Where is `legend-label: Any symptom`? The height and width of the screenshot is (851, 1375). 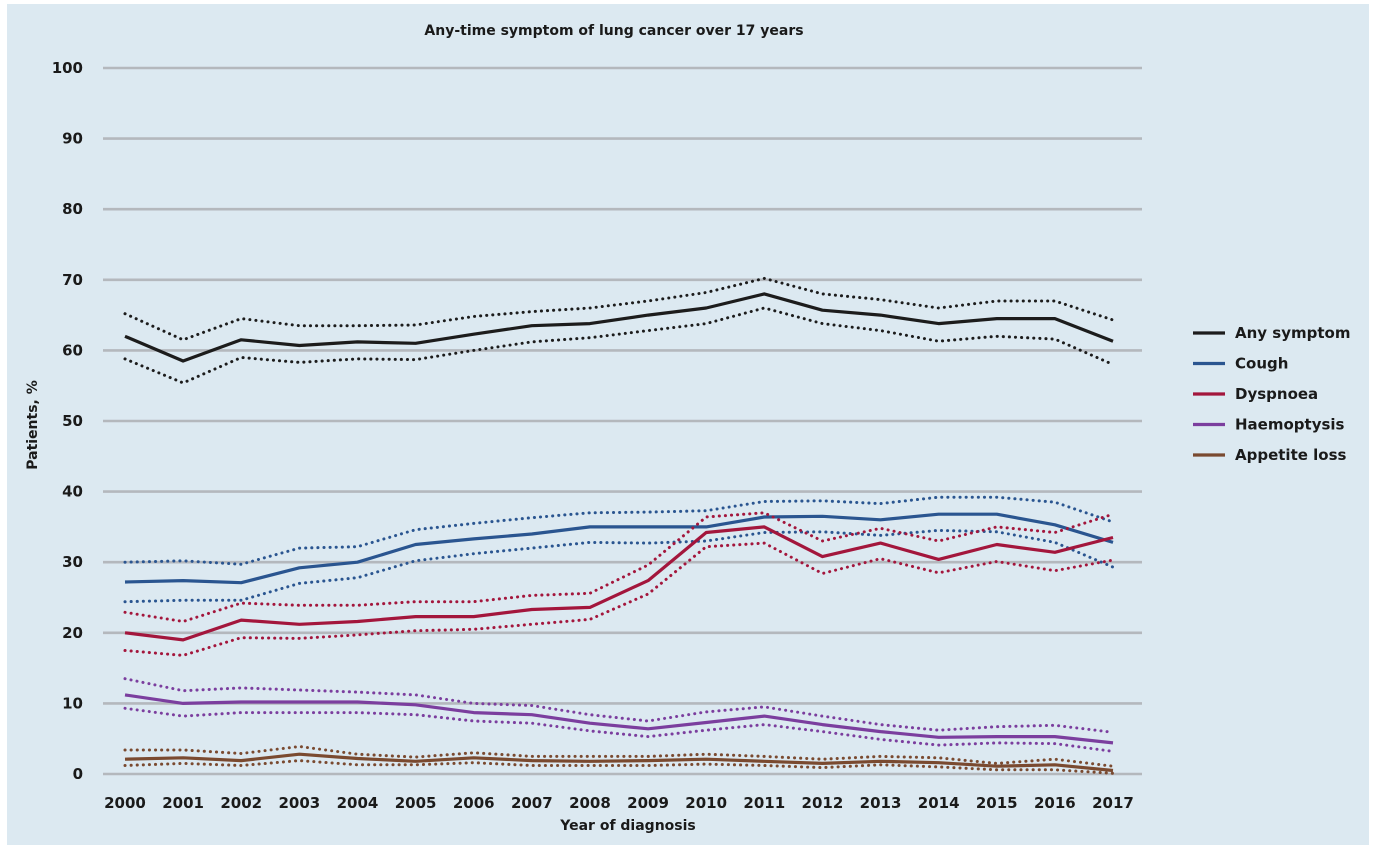
legend-label: Any symptom is located at coordinates (1292, 333).